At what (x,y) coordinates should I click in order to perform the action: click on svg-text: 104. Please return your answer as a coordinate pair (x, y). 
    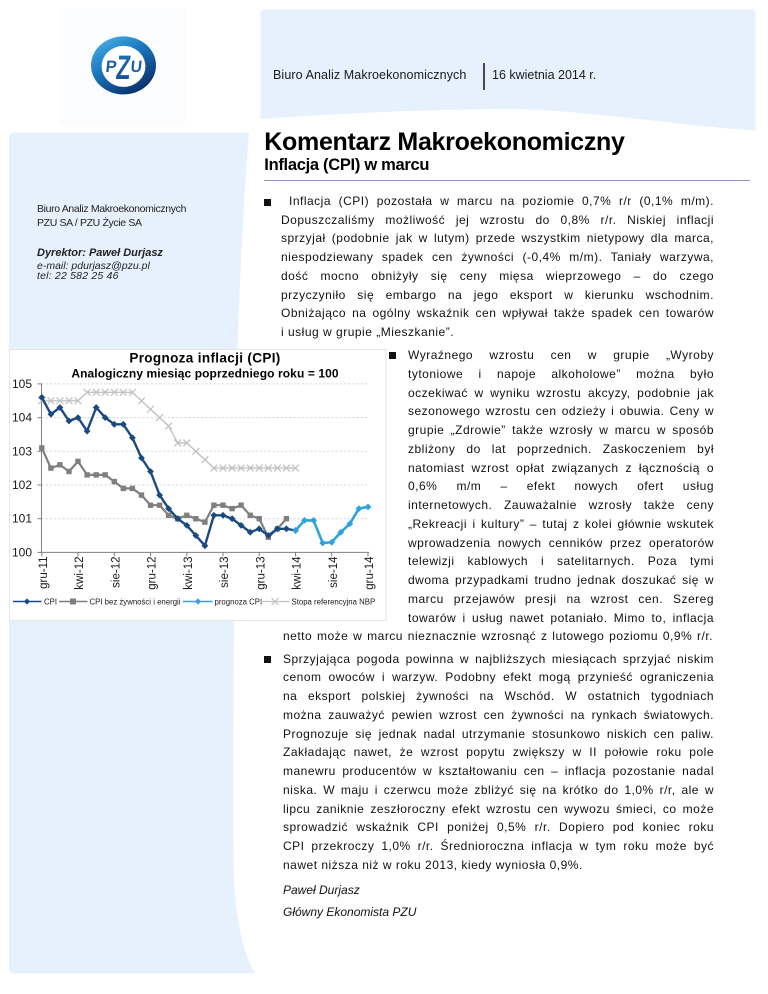
    Looking at the image, I should click on (22, 418).